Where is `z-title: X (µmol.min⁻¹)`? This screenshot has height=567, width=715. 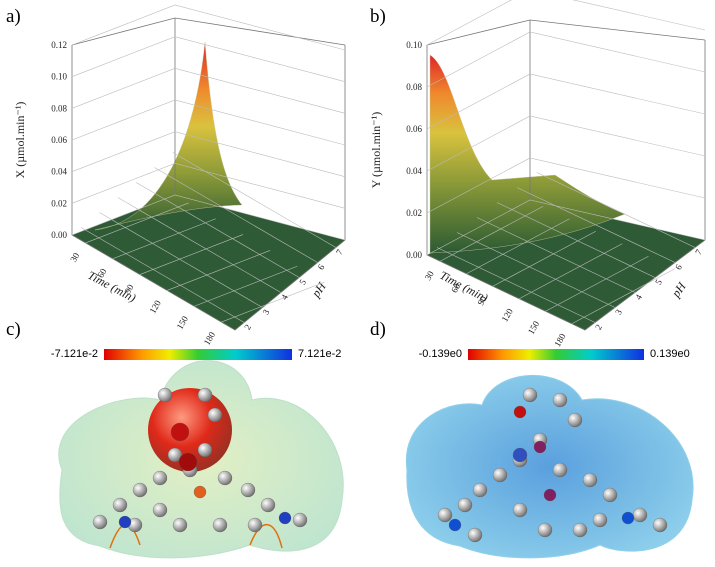
z-title: X (µmol.min⁻¹) is located at coordinates (20, 140).